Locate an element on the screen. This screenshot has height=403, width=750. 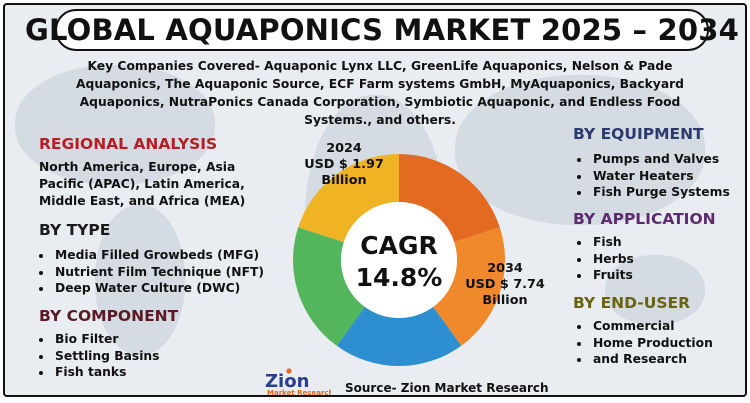
by-equipment-heading: BY EQUIPMENT is located at coordinates (638, 134).